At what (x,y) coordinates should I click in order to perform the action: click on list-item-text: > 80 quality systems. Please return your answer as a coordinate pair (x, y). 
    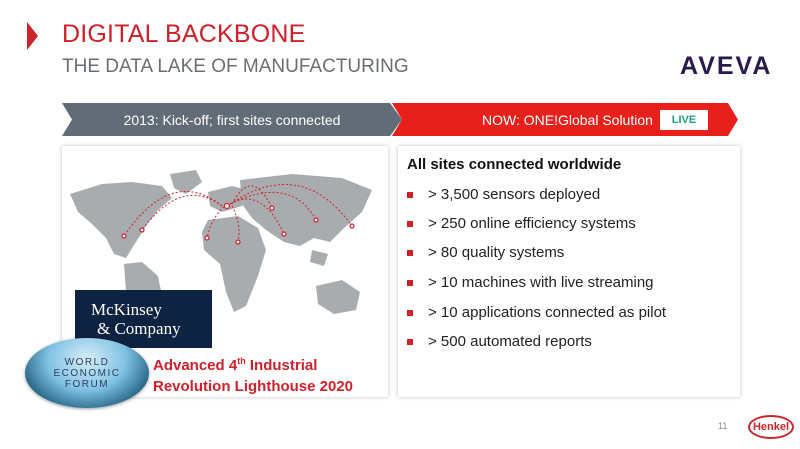
    Looking at the image, I should click on (496, 252).